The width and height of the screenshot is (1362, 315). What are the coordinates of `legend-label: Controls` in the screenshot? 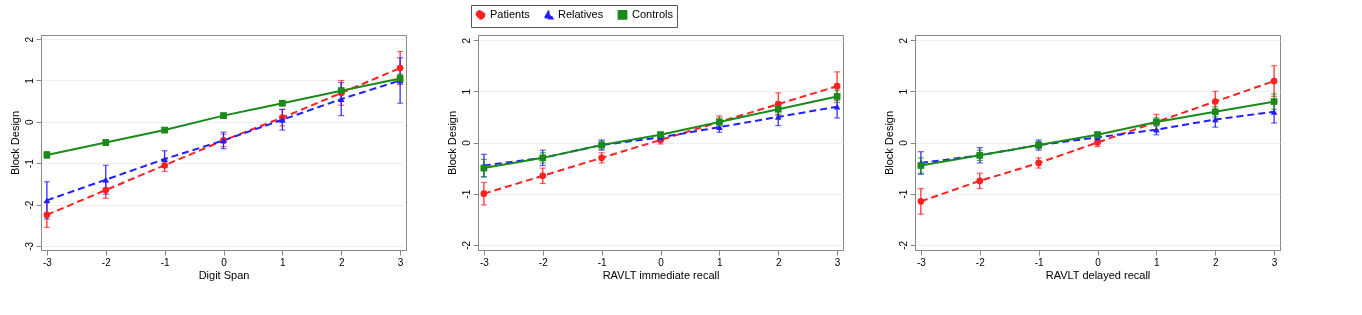 It's located at (653, 13).